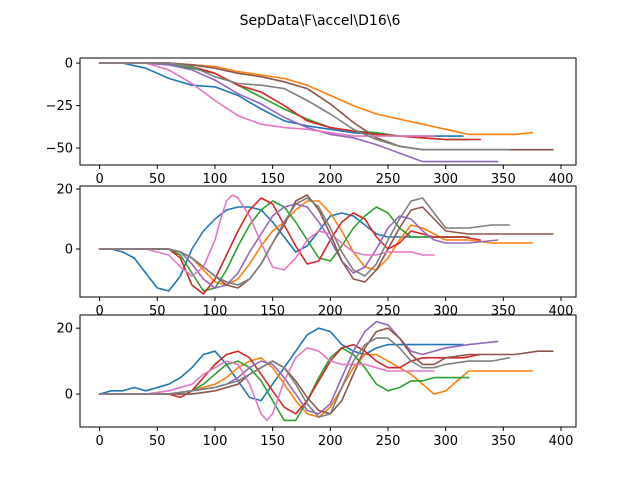 Image resolution: width=640 pixels, height=480 pixels. Describe the element at coordinates (320, 21) in the screenshot. I see `figure-title: SepData\F\accel\D16\6` at that location.